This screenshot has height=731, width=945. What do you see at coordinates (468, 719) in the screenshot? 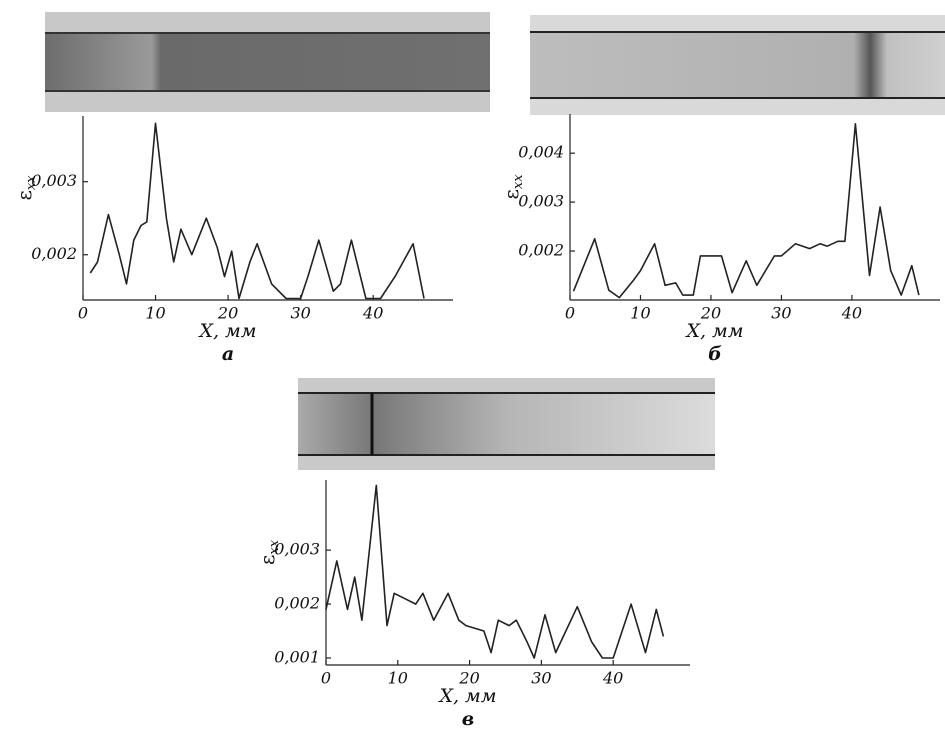
I see `panel-label: в` at bounding box center [468, 719].